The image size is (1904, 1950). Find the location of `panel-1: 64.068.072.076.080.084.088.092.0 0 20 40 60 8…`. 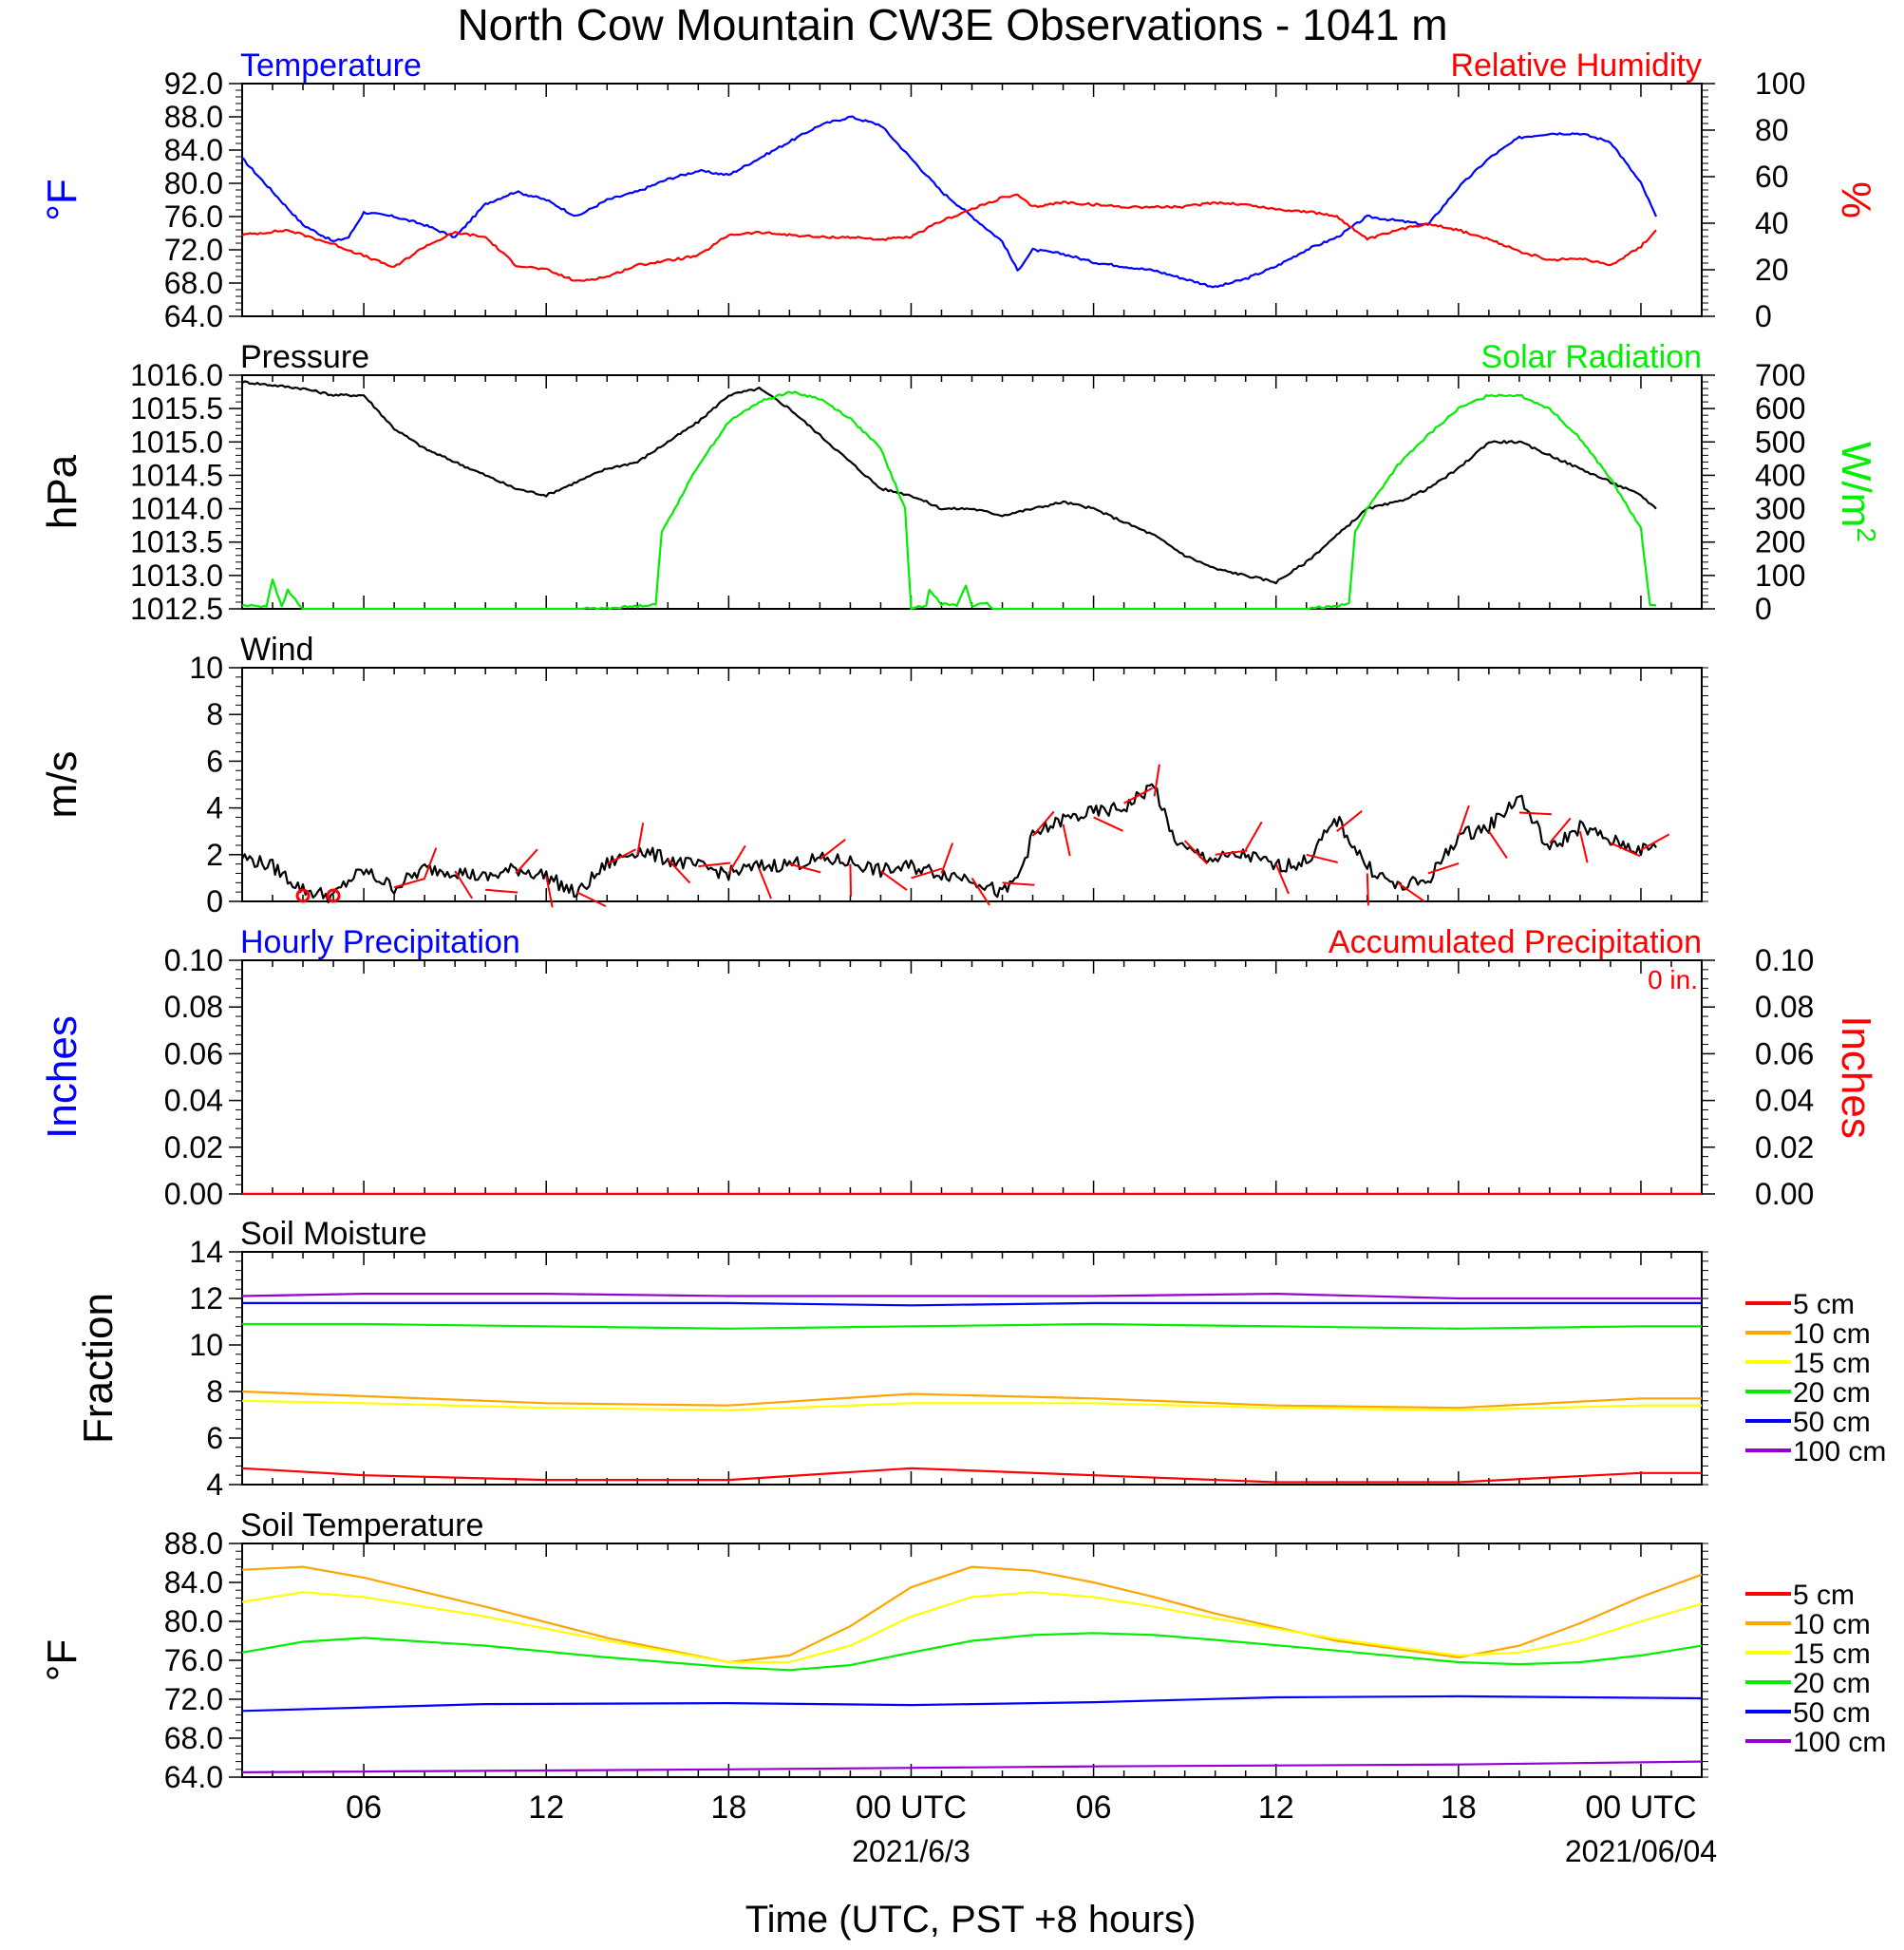

panel-1: 64.068.072.076.080.084.088.092.0 0 20 40 60 8… is located at coordinates (959, 190).